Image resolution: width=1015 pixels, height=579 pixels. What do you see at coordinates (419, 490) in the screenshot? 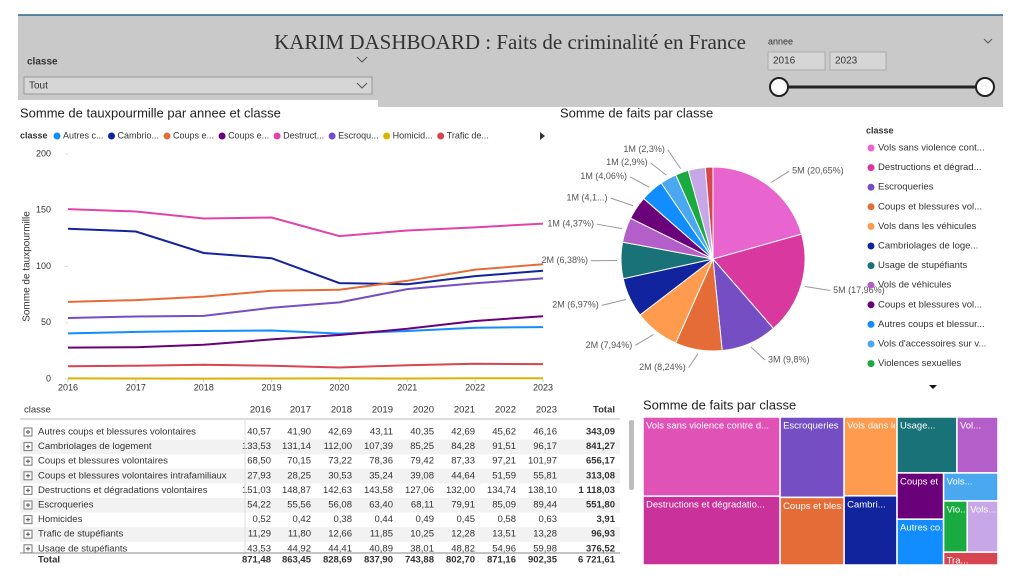
I see `cell: 127,06` at bounding box center [419, 490].